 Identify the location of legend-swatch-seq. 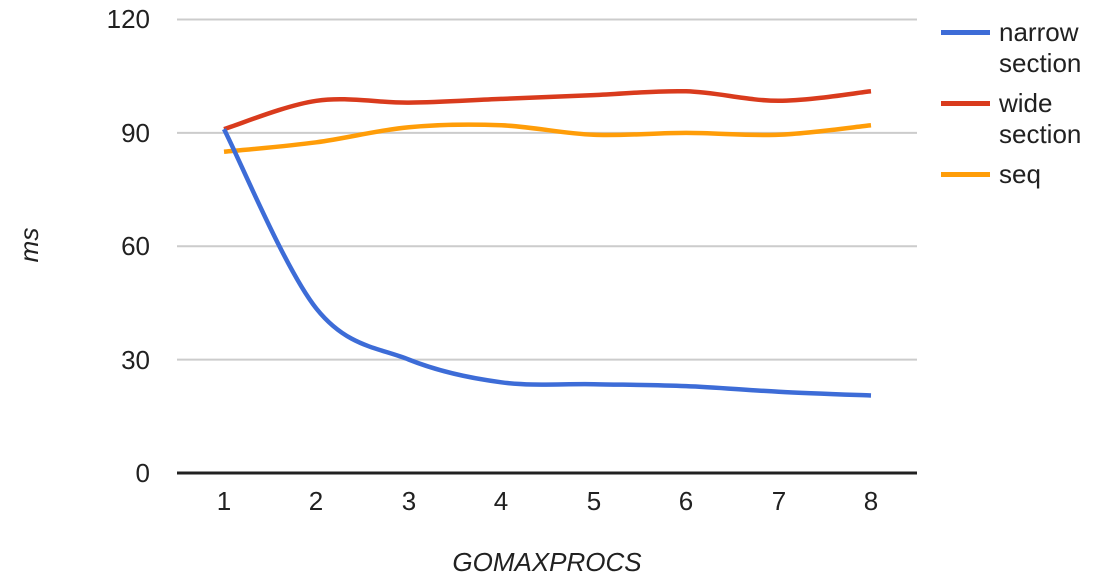
(965, 174).